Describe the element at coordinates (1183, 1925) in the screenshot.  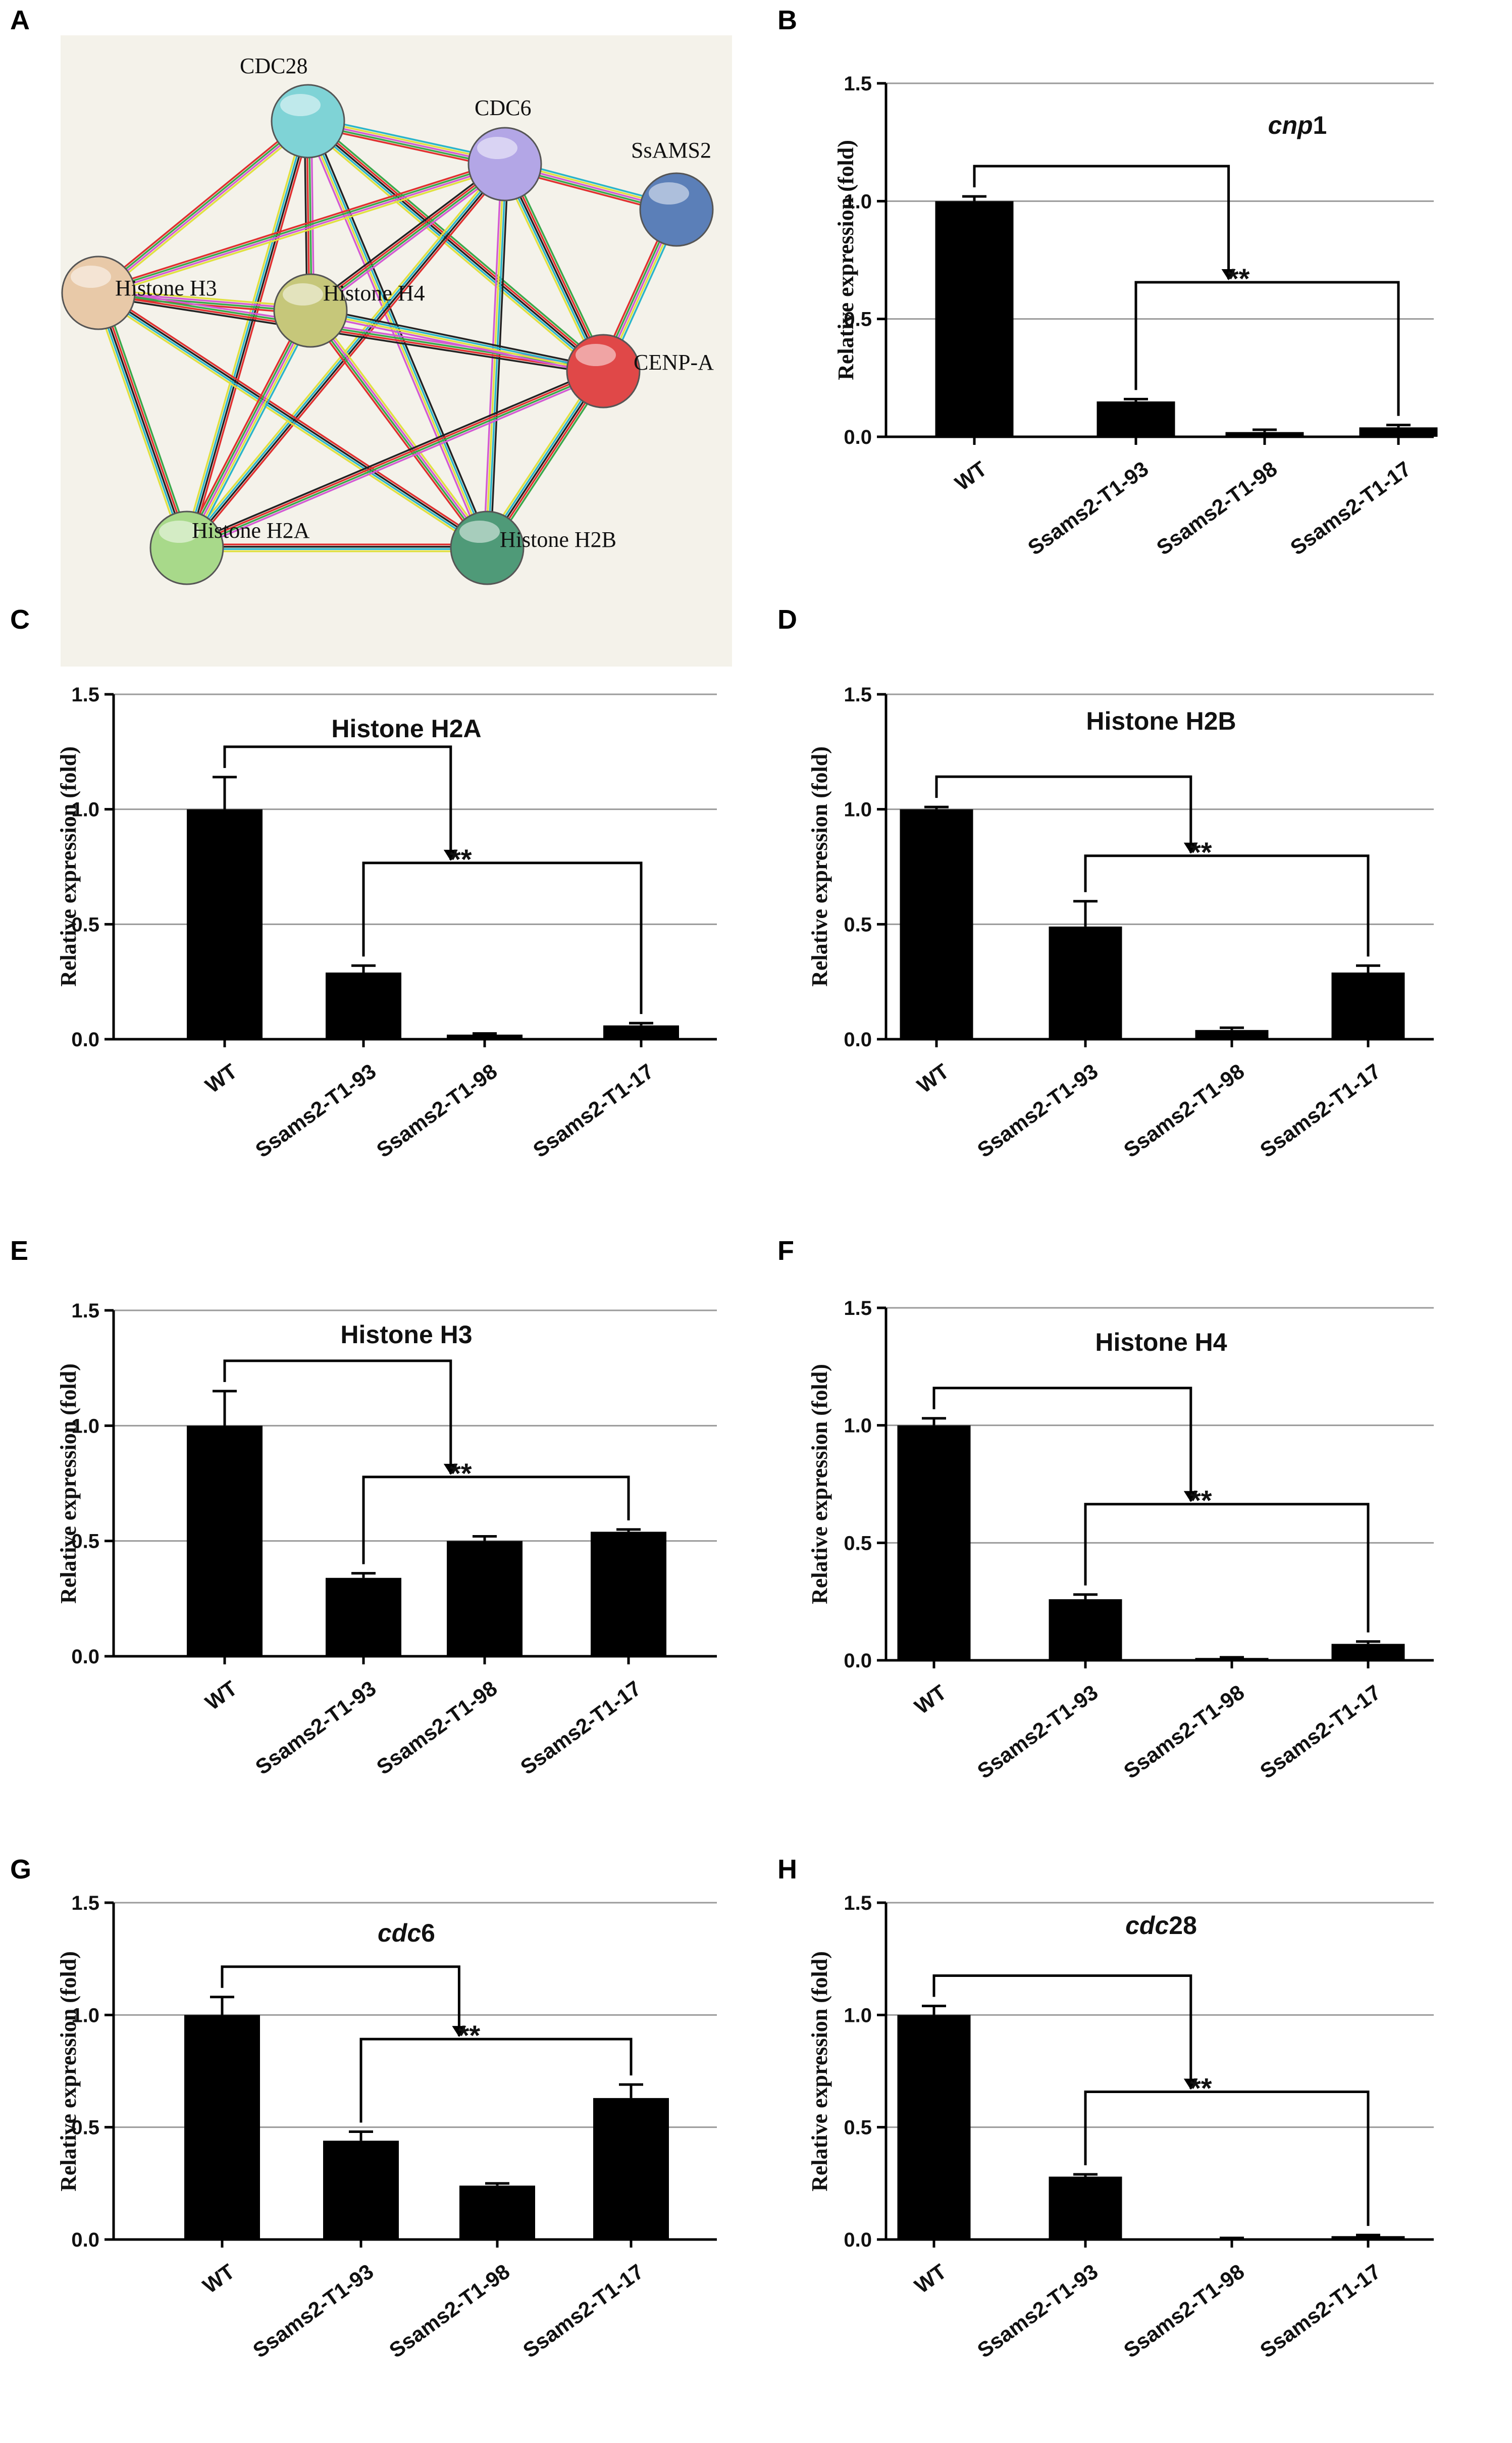
I see `chart-title-rest: 28` at that location.